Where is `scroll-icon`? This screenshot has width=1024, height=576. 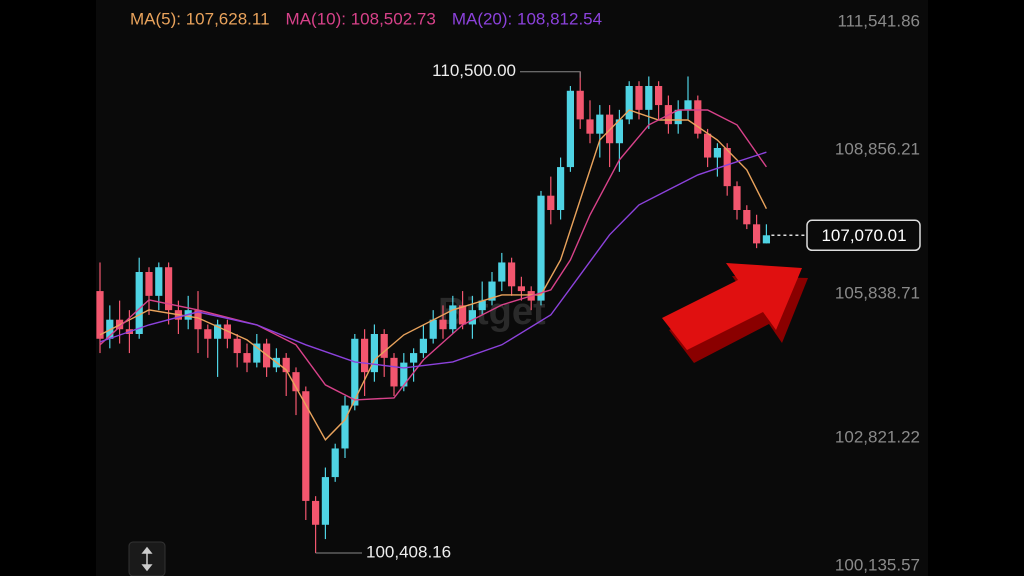 scroll-icon is located at coordinates (147, 559).